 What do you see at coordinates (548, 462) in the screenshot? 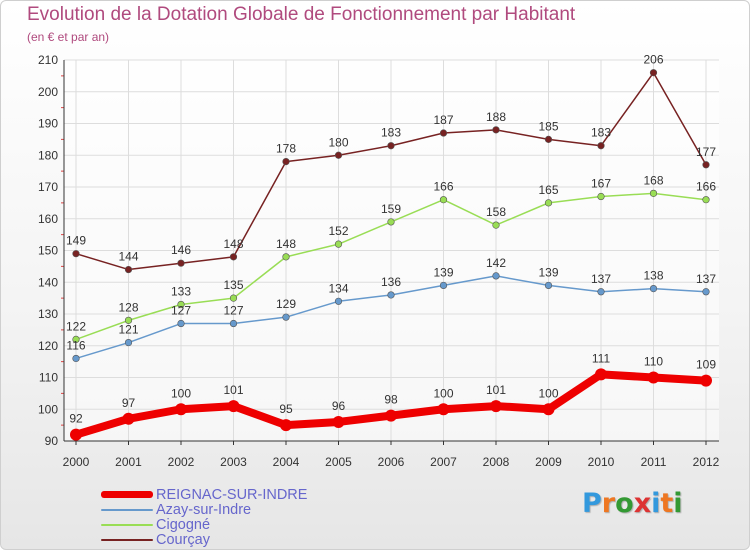
I see `x-tick-label: 2009` at bounding box center [548, 462].